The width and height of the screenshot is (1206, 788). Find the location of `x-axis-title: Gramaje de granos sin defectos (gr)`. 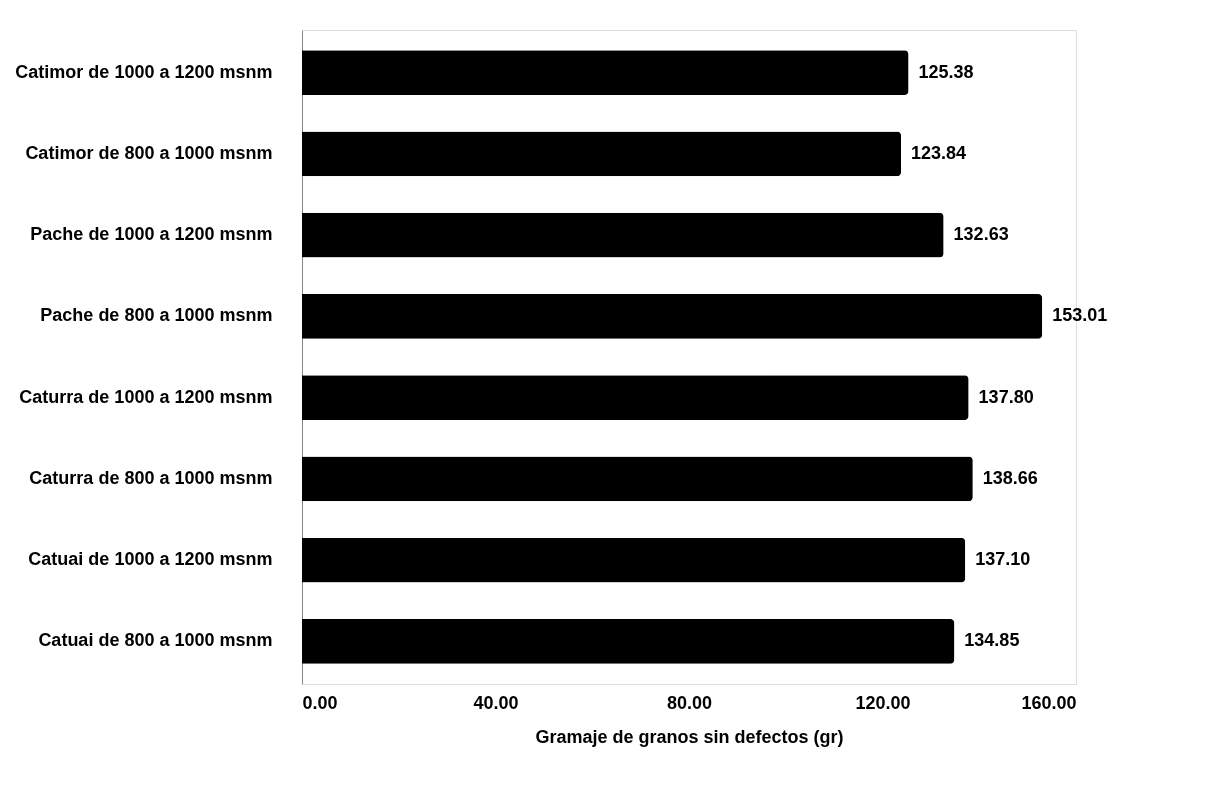

x-axis-title: Gramaje de granos sin defectos (gr) is located at coordinates (689, 736).